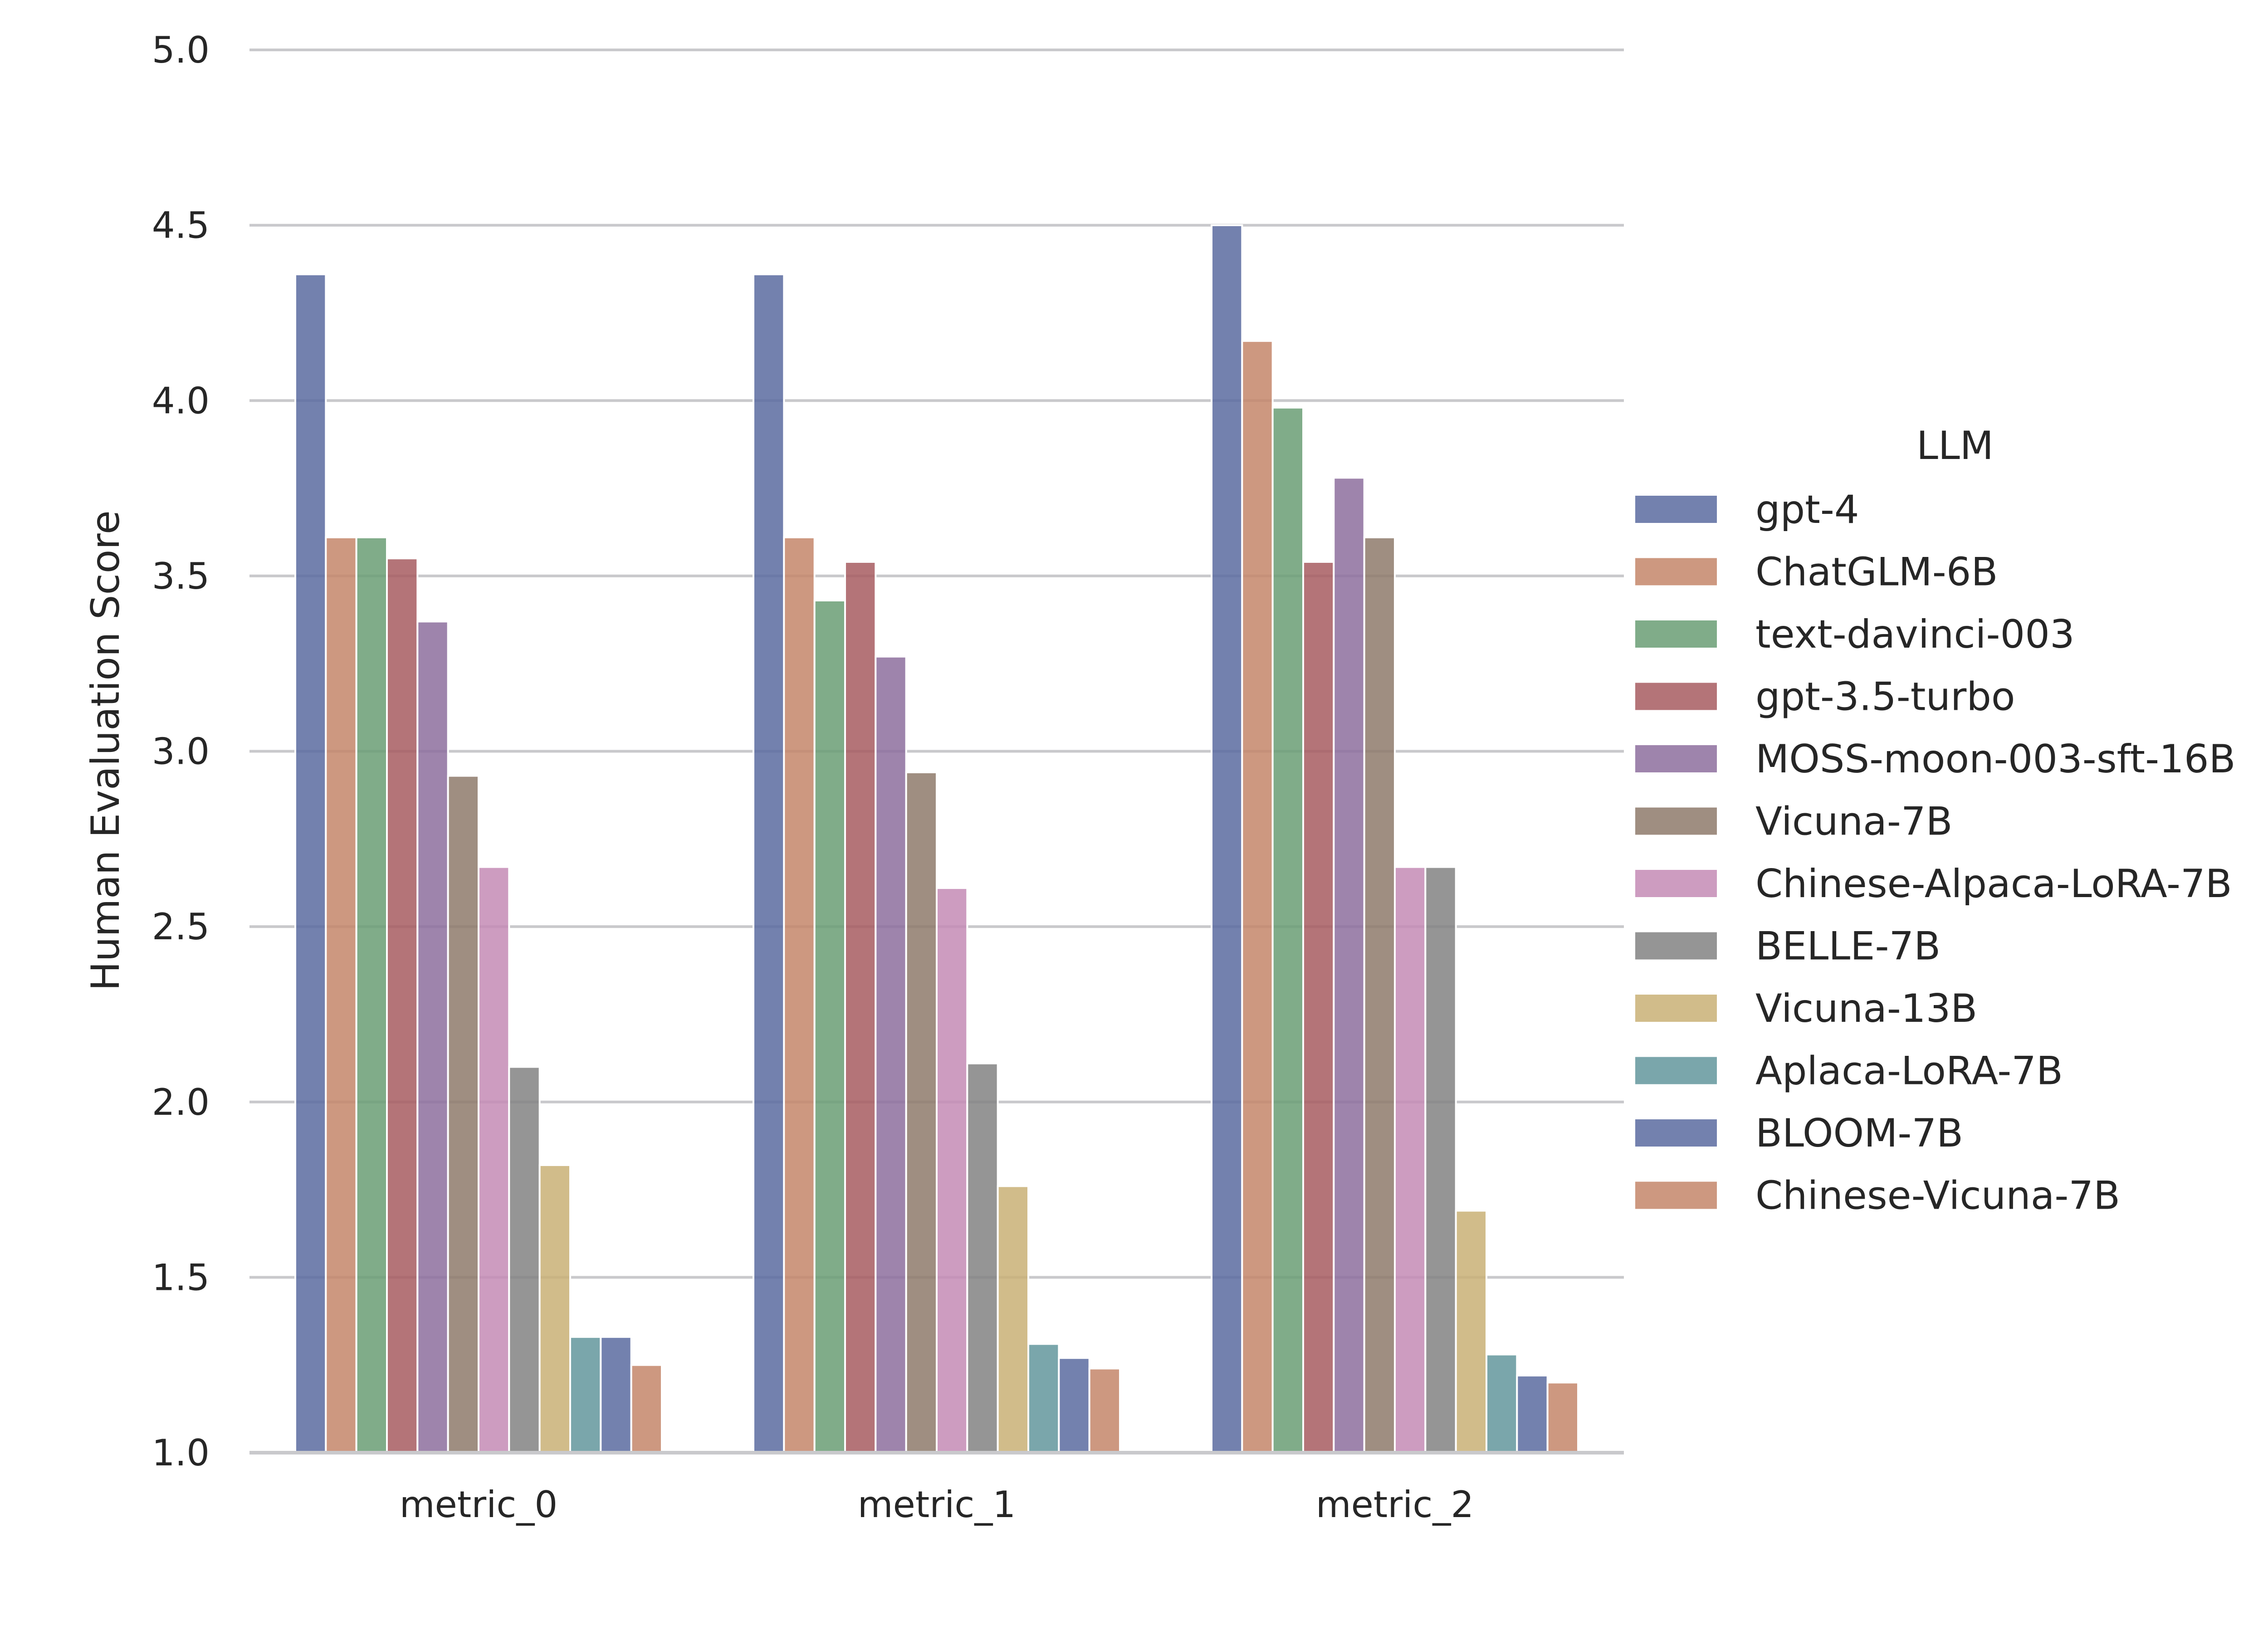 Image resolution: width=2268 pixels, height=1635 pixels. Describe the element at coordinates (1532, 1414) in the screenshot. I see `bar-metric_2-bloom-7b` at that location.